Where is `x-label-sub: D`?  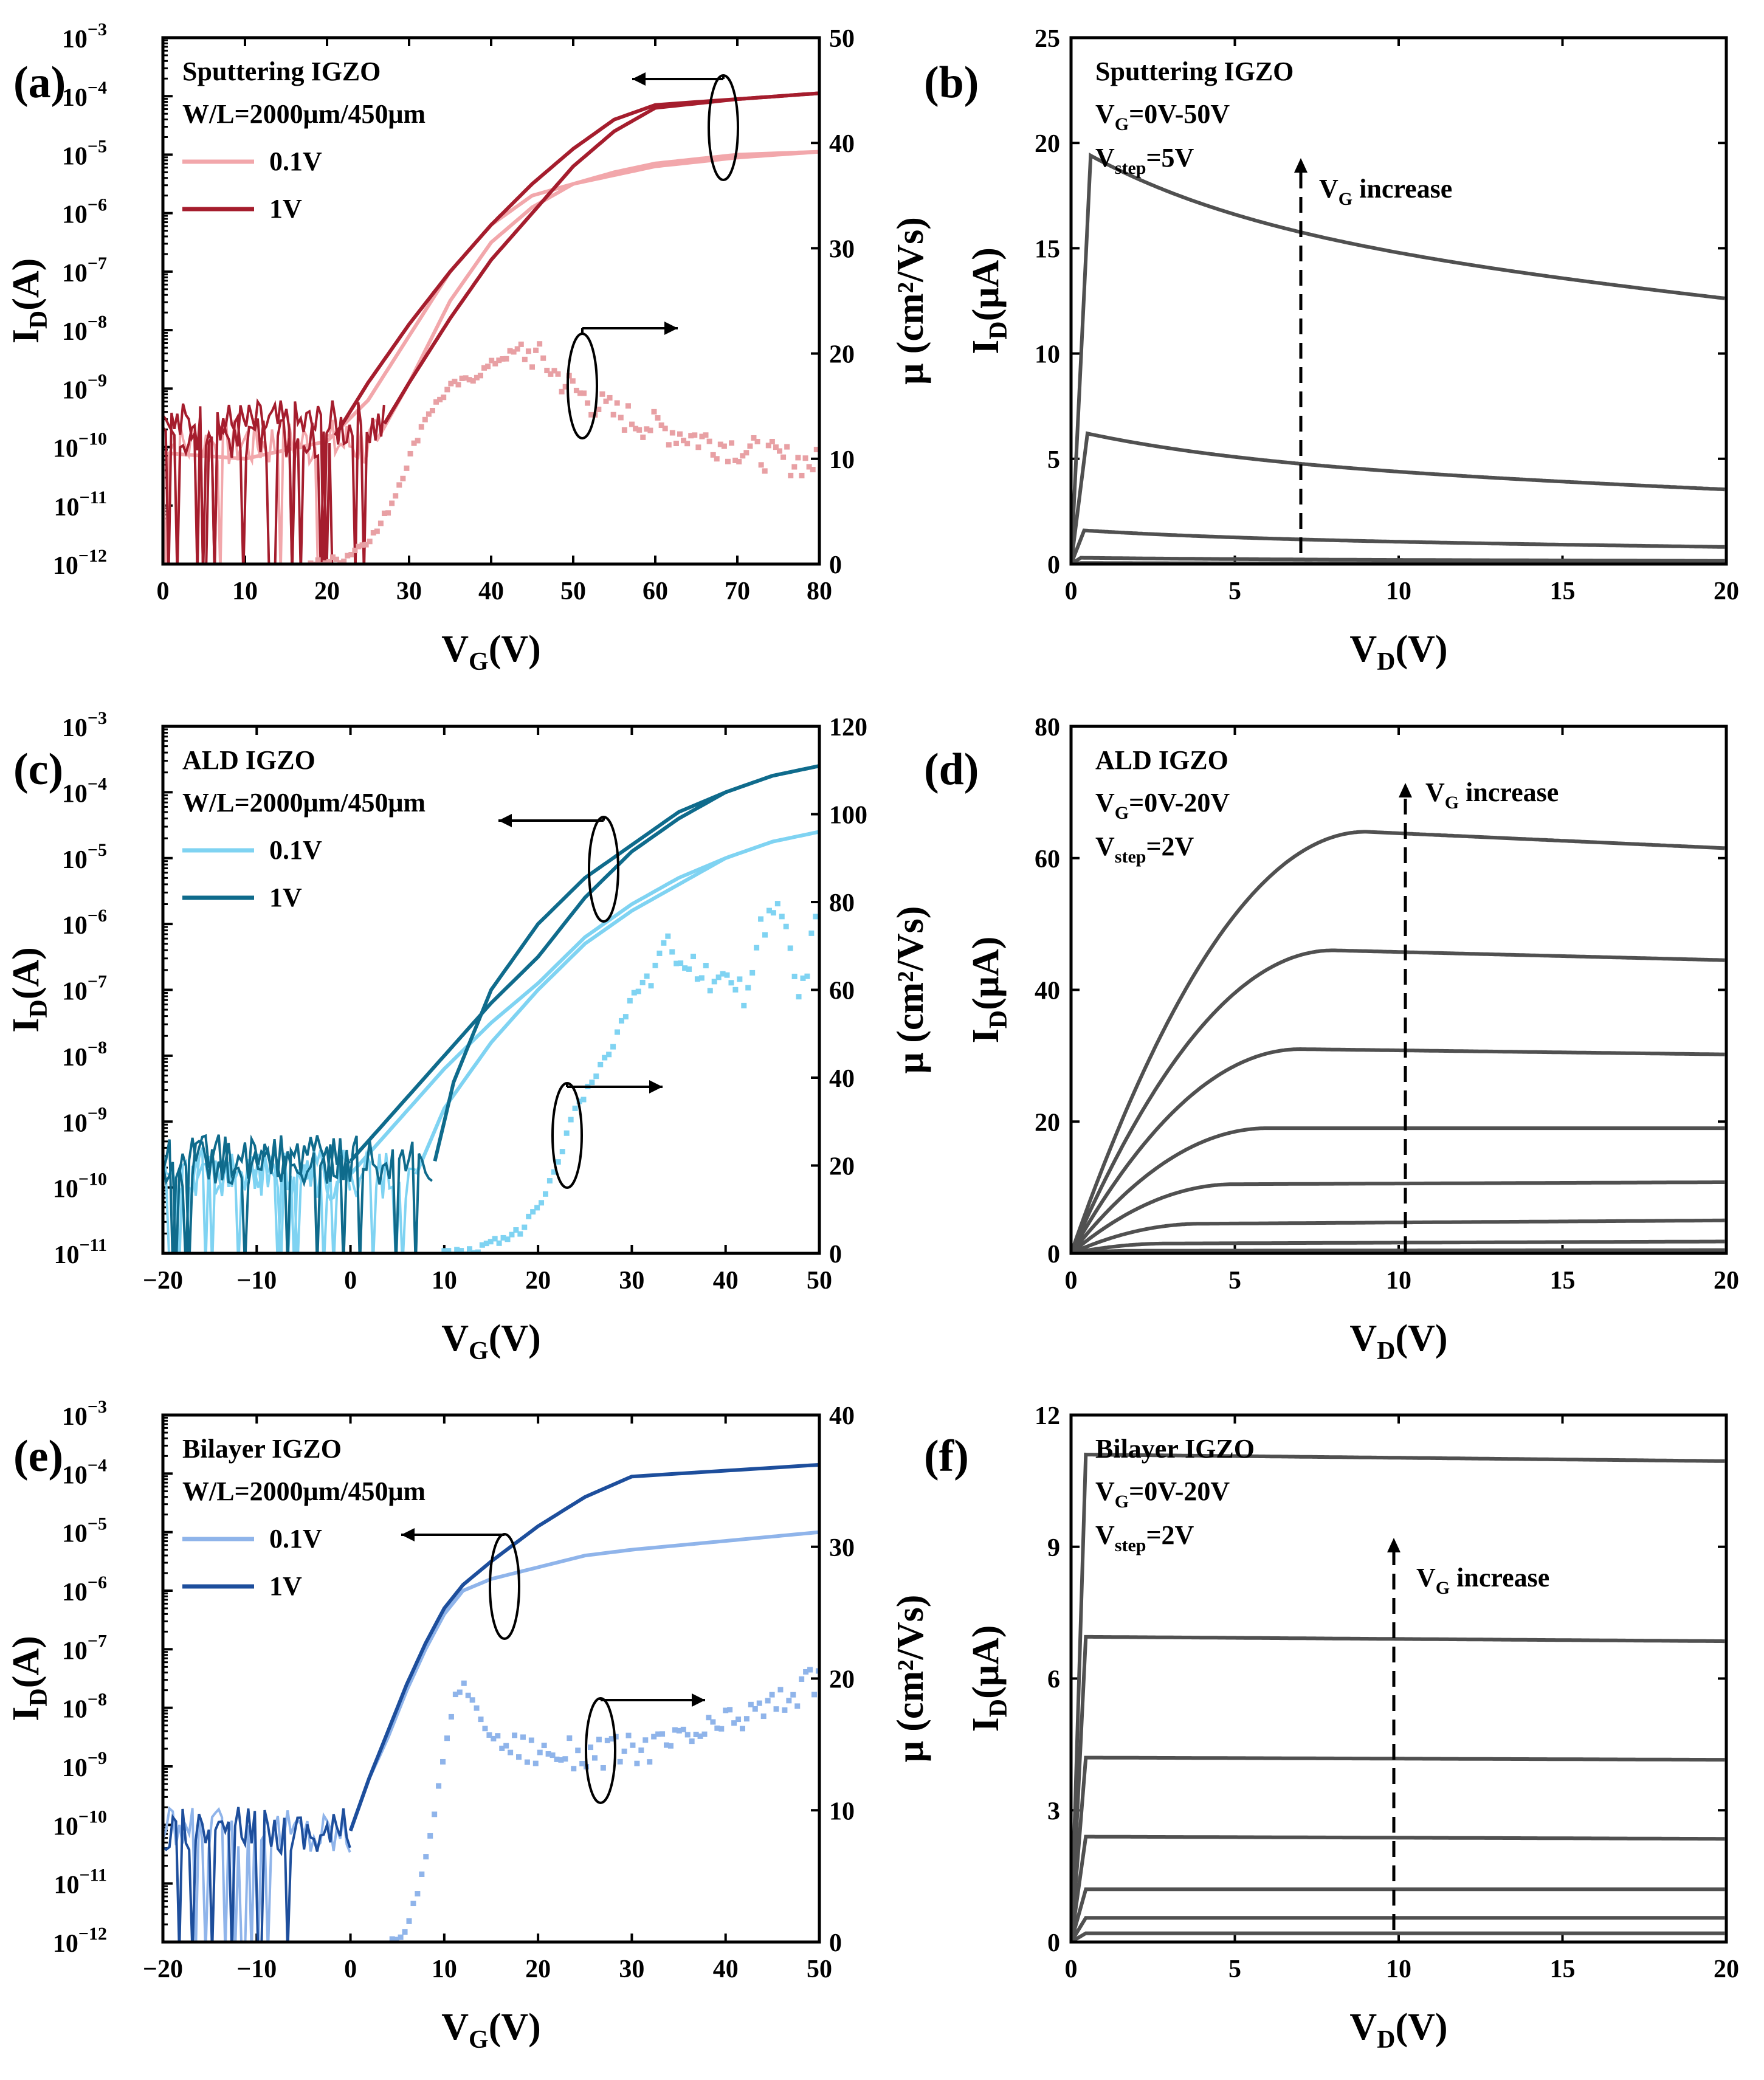 x-label-sub: D is located at coordinates (1386, 662).